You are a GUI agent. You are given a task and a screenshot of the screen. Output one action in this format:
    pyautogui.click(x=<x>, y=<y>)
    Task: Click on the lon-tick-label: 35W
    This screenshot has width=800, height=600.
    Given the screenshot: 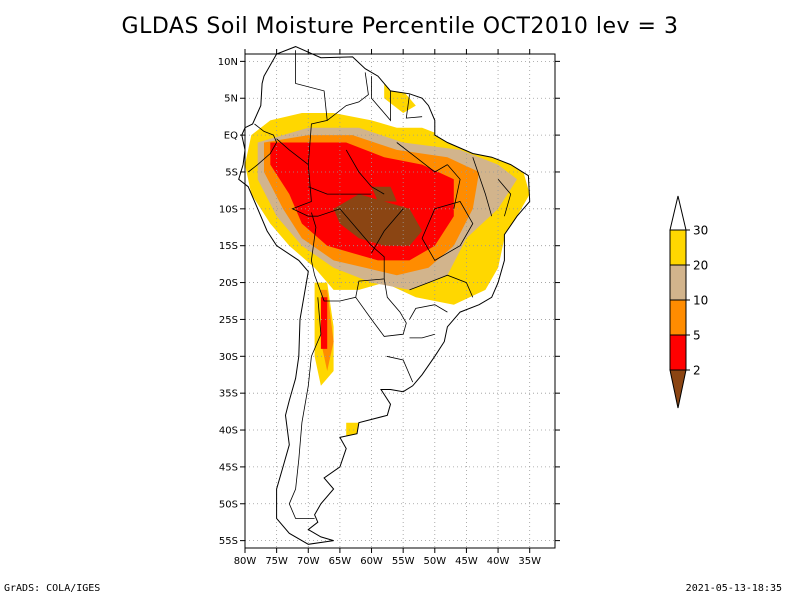 What is the action you would take?
    pyautogui.click(x=529, y=561)
    